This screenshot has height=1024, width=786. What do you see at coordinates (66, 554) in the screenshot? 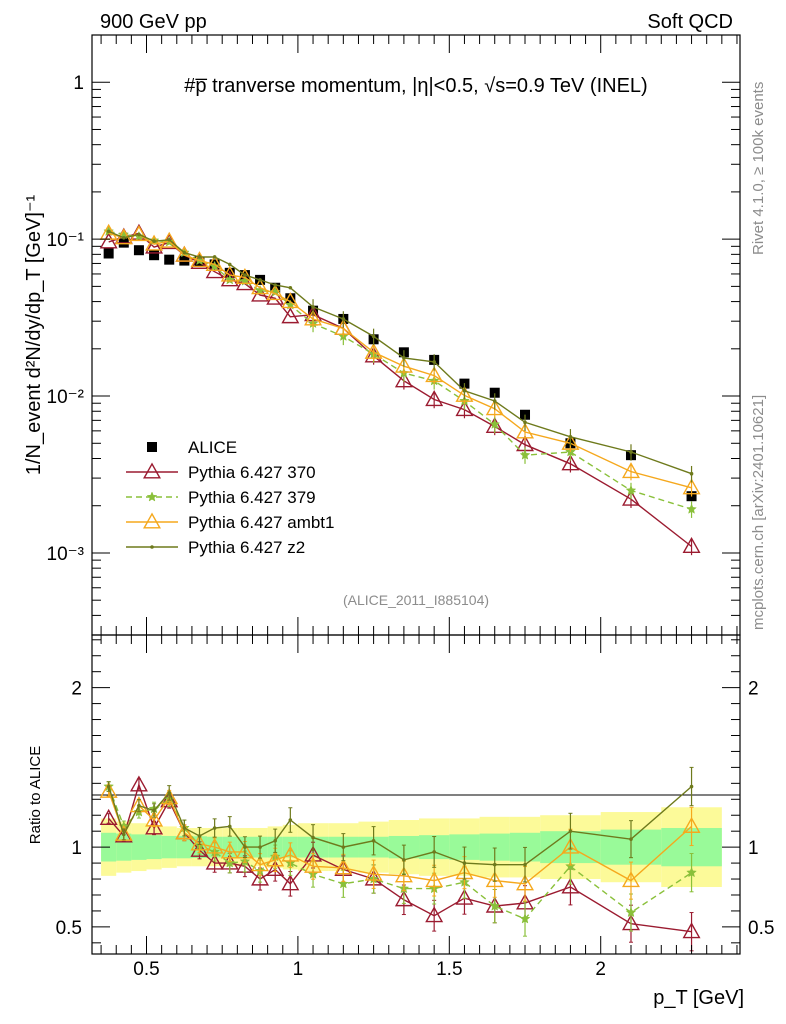
I see `y-tick-label: 10⁻³` at bounding box center [66, 554].